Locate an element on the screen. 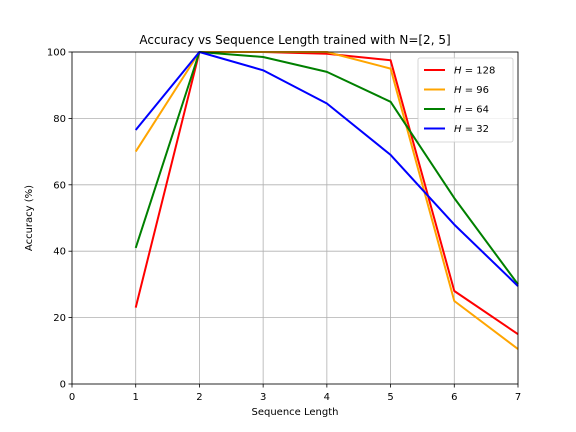 Image resolution: width=576 pixels, height=432 pixels. x-tick-label: 4 is located at coordinates (327, 397).